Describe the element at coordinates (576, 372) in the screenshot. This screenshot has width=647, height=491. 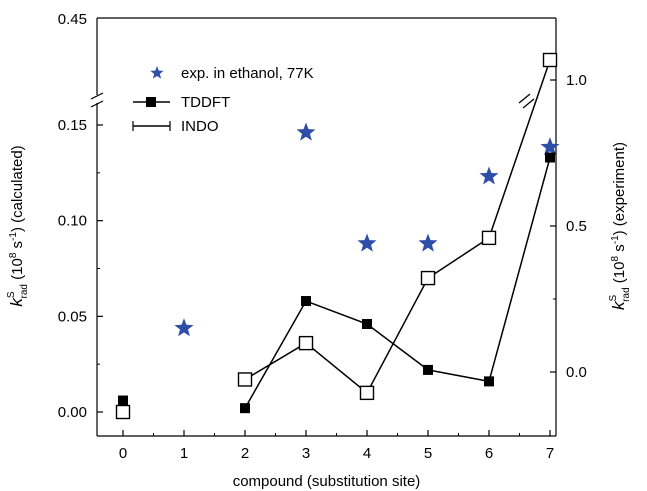
I see `right-tick-label: 0.0` at that location.